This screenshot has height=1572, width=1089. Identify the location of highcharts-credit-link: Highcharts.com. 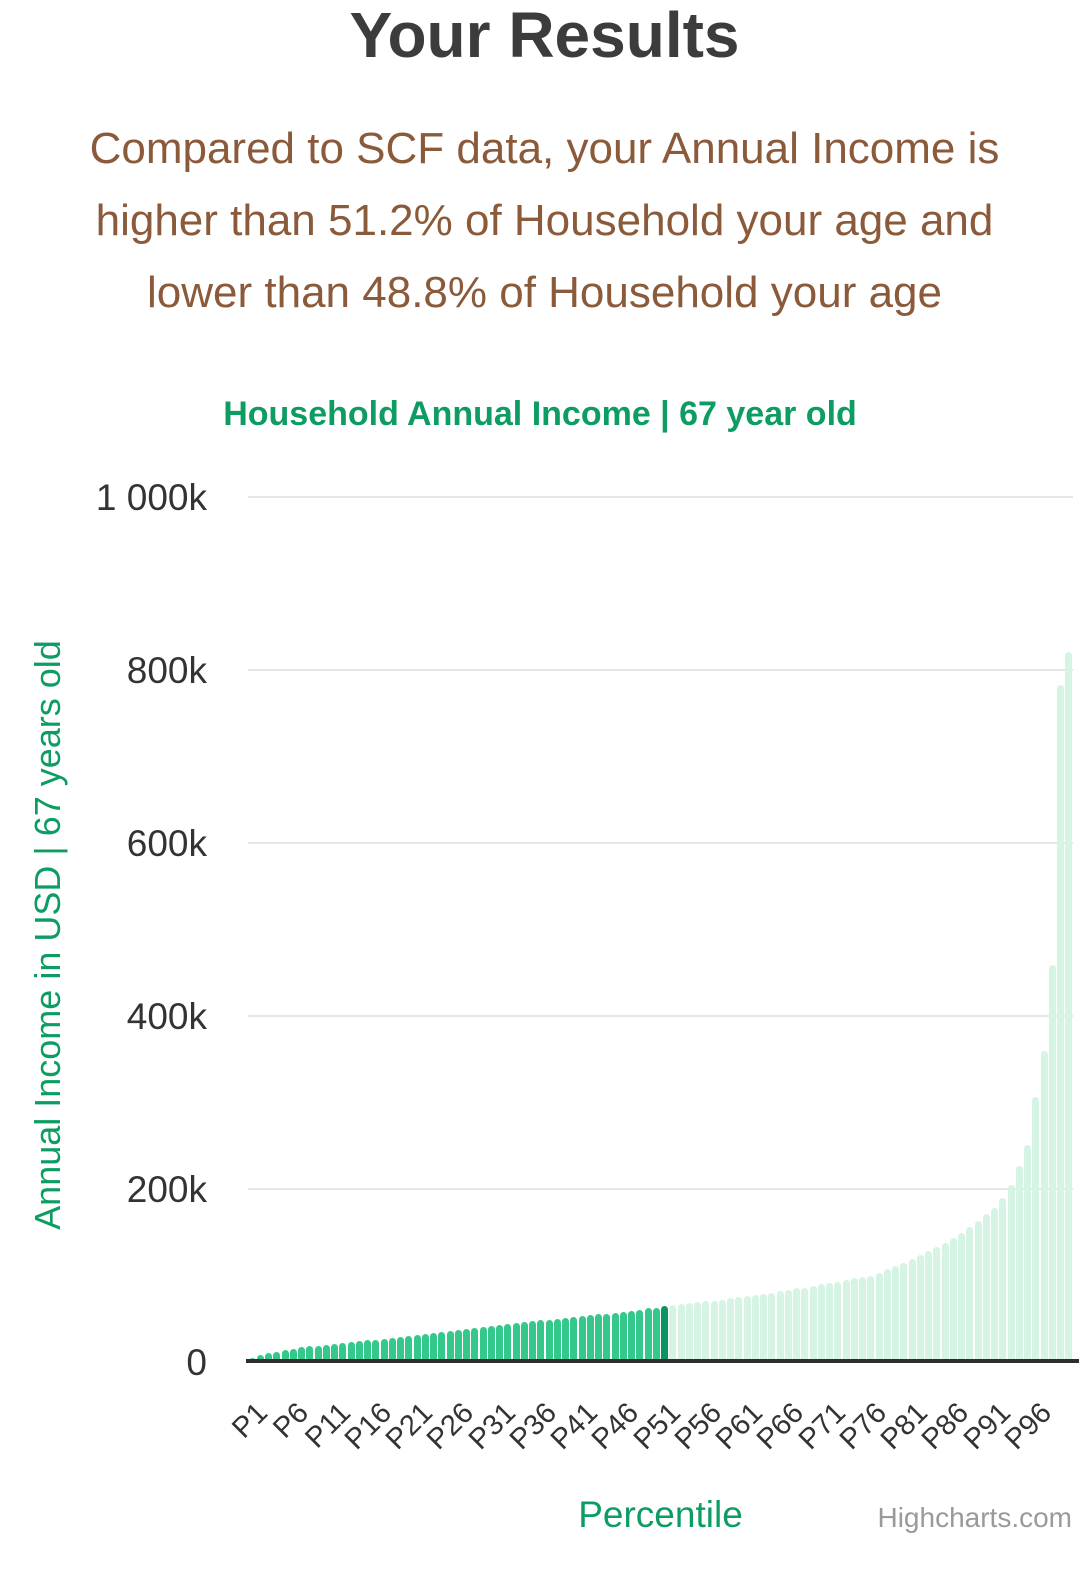
(974, 1517).